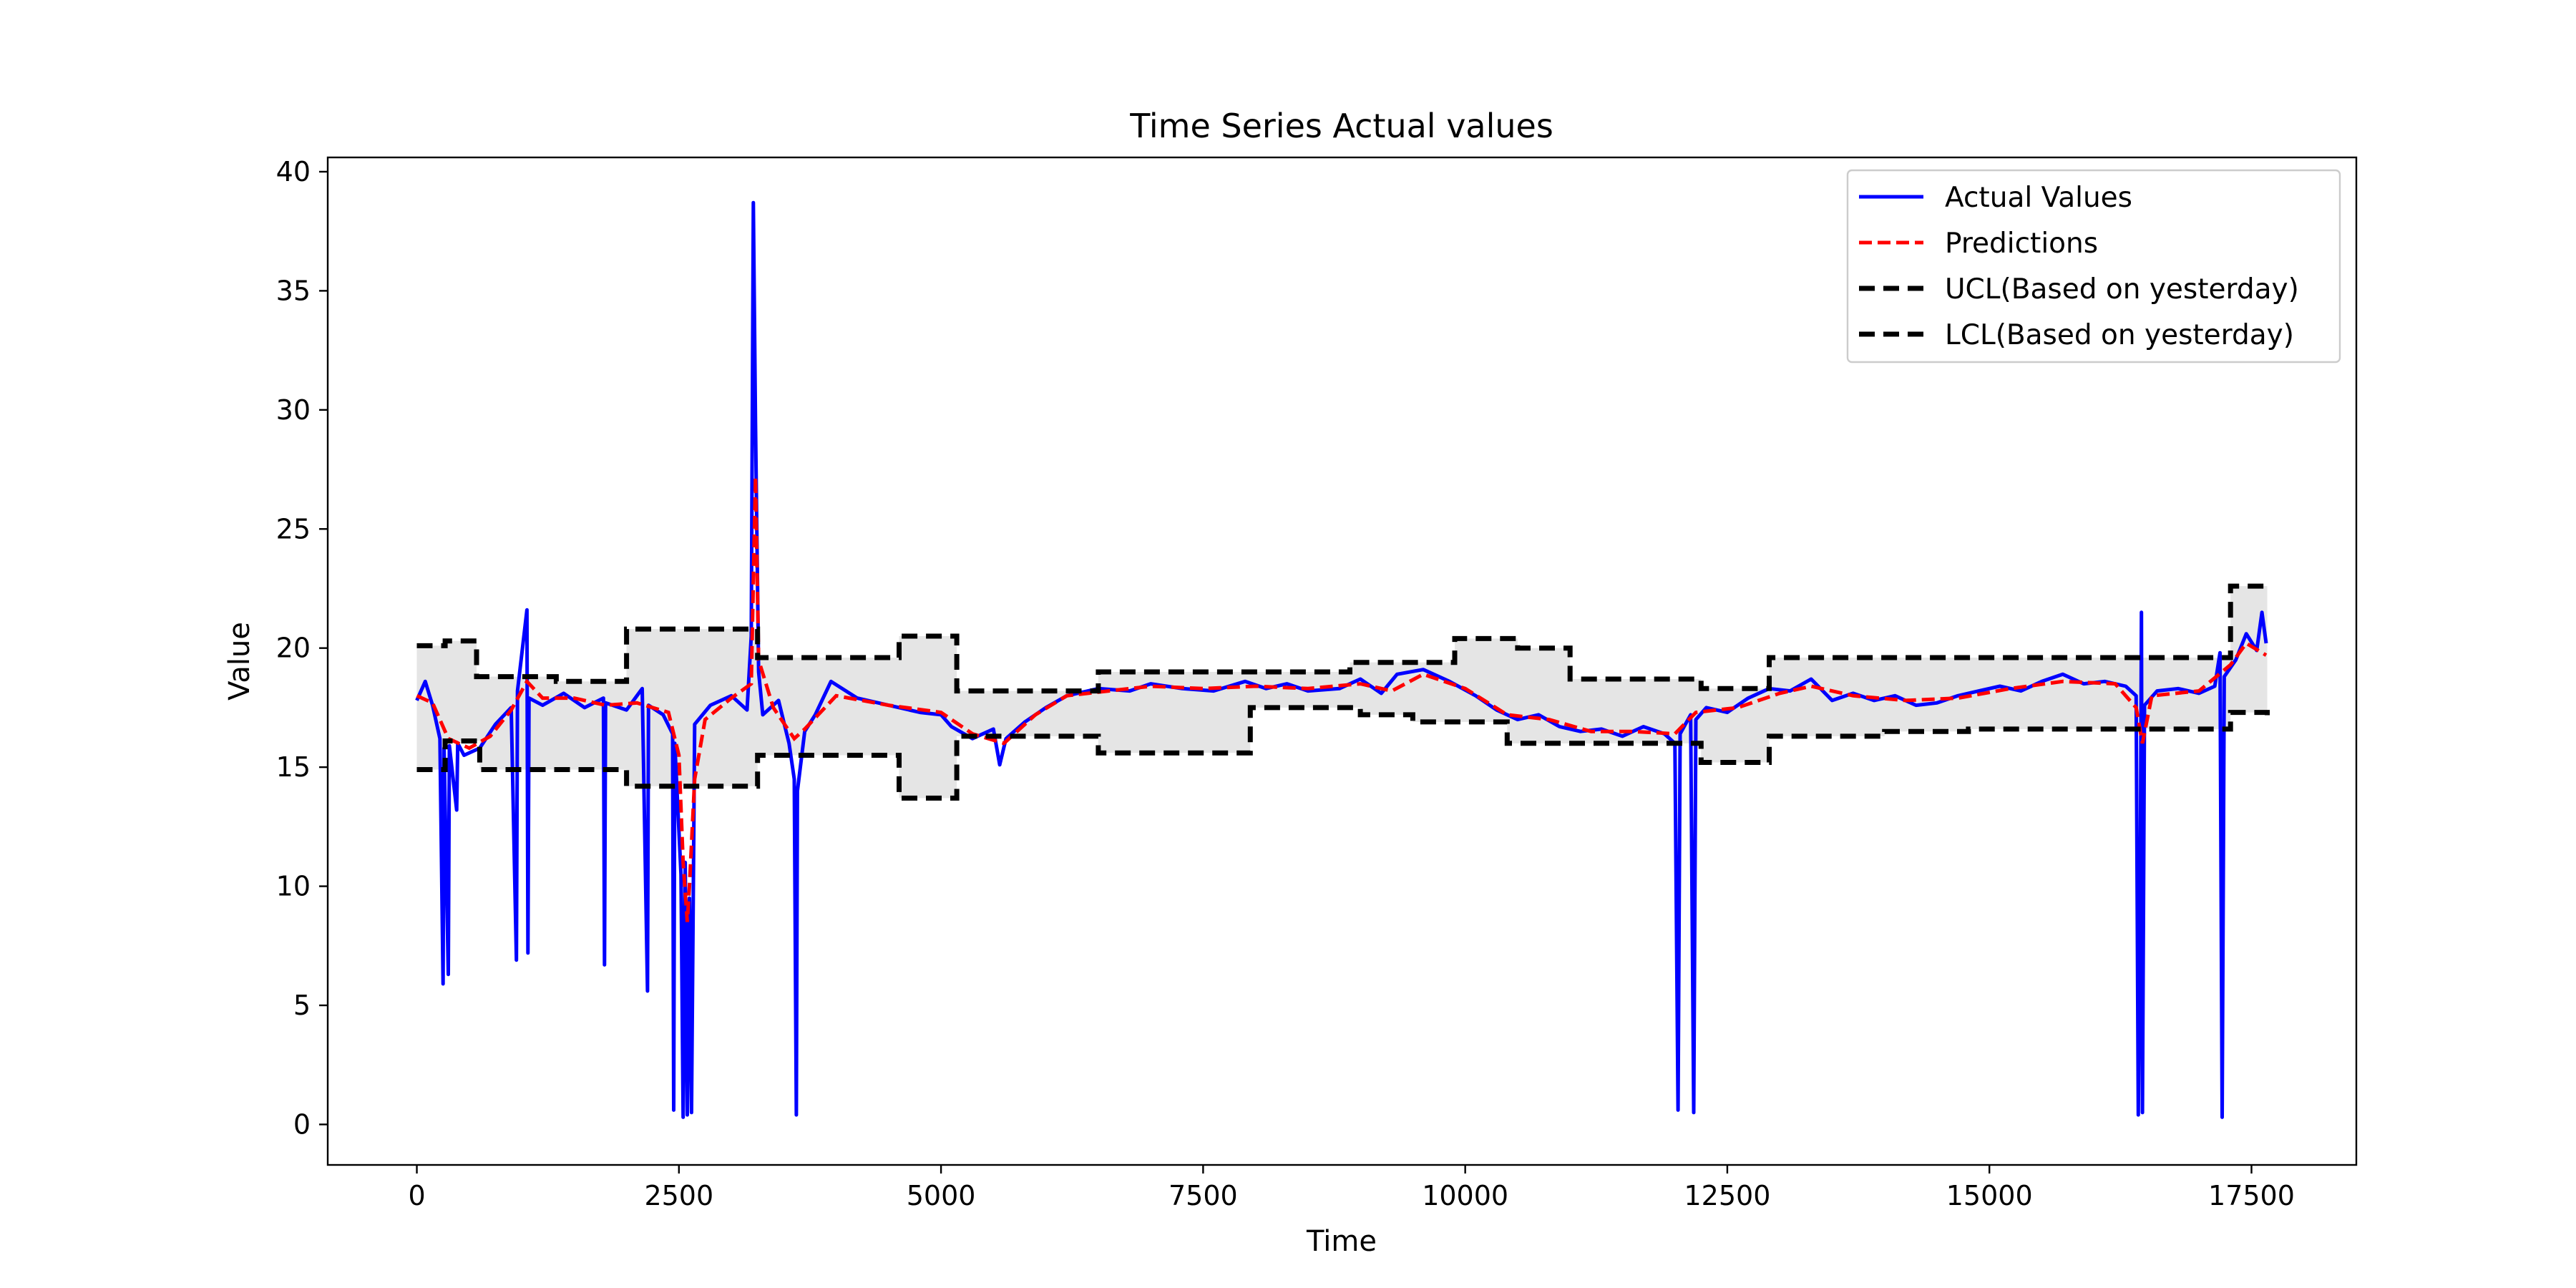 This screenshot has height=1288, width=2576. Describe the element at coordinates (302, 1005) in the screenshot. I see `y-tick-label: 5` at that location.